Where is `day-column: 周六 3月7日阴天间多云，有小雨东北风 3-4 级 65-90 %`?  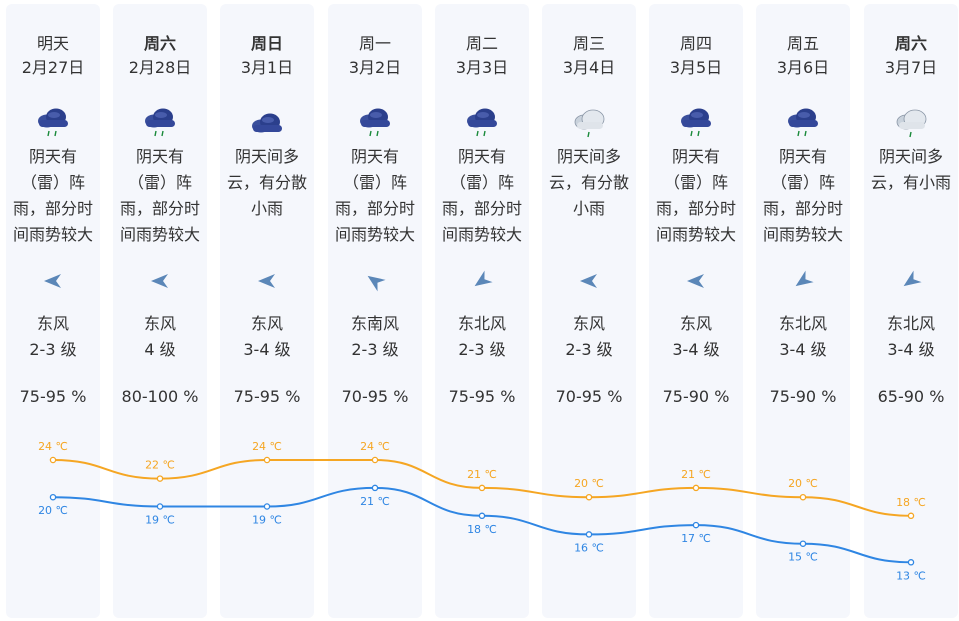
day-column: 周六 3月7日阴天间多云，有小雨东北风 3-4 级 65-90 % is located at coordinates (911, 311).